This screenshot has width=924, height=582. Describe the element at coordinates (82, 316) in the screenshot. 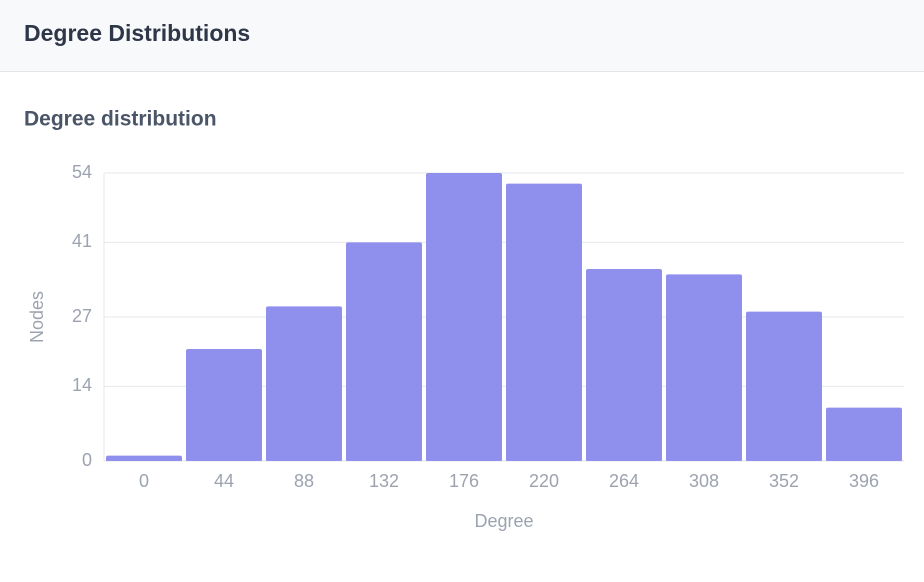

I see `y-tick-label: 27` at that location.